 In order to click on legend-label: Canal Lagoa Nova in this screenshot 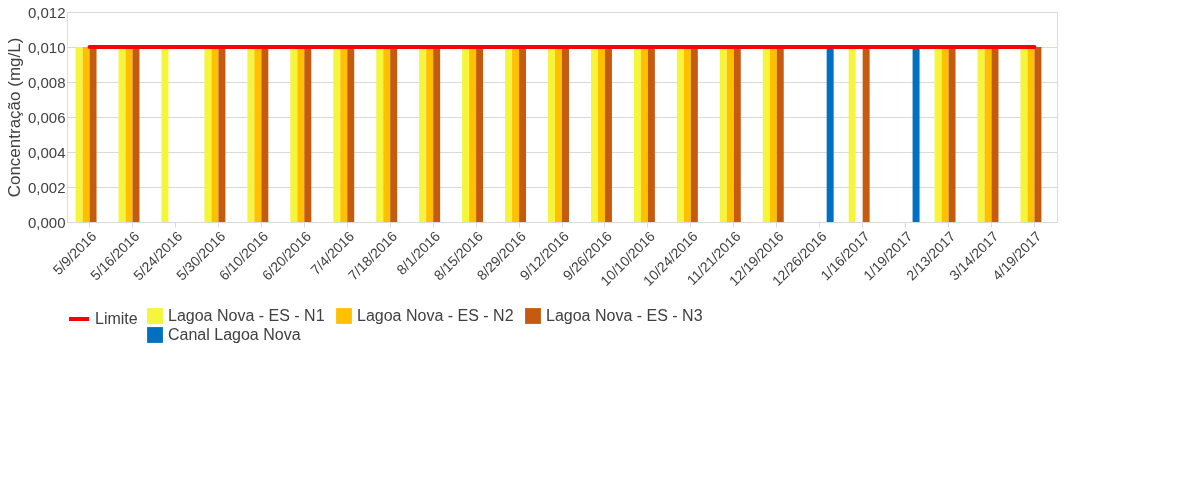, I will do `click(234, 334)`.